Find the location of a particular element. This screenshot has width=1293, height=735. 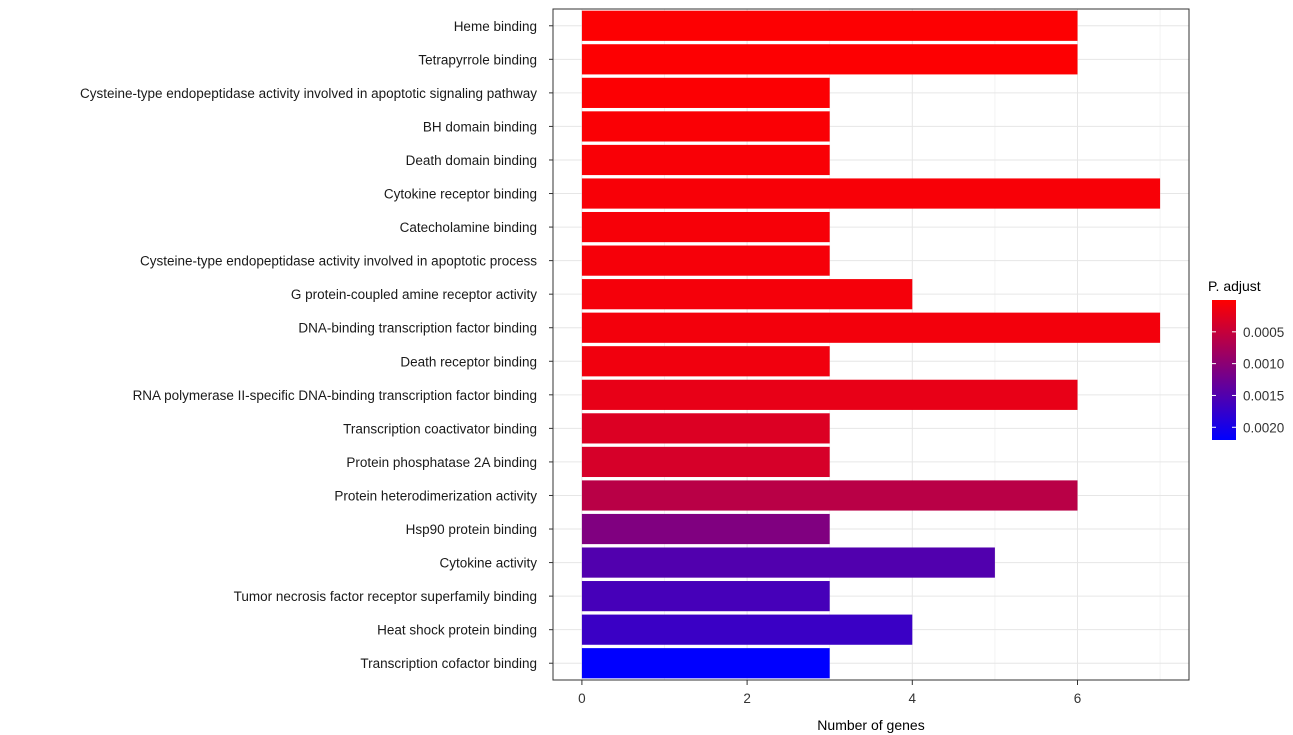

category-label: Death receptor binding is located at coordinates (468, 361).